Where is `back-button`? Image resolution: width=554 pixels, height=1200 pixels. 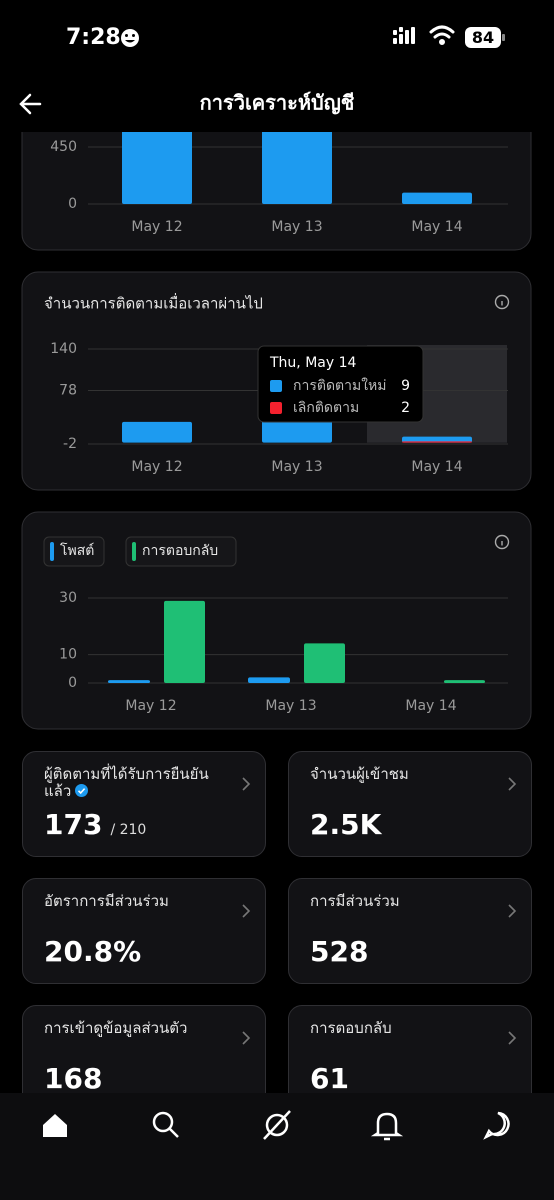
back-button is located at coordinates (30, 104).